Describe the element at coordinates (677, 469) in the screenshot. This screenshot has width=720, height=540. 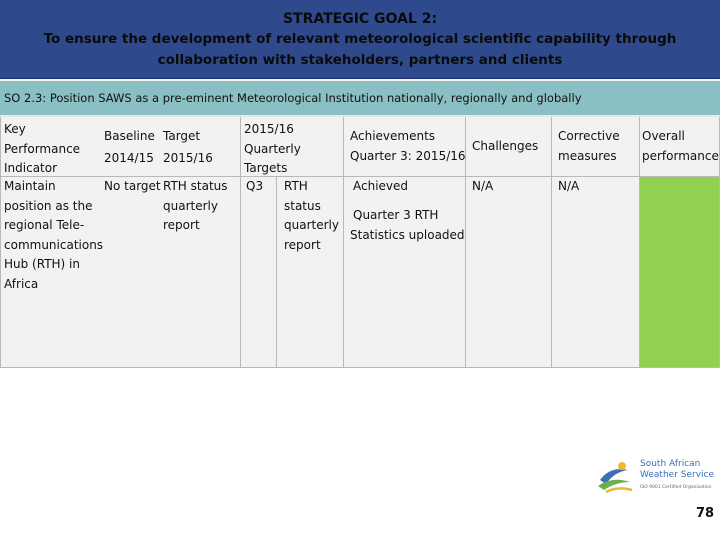
I see `logo-text: South African Weather Service` at that location.